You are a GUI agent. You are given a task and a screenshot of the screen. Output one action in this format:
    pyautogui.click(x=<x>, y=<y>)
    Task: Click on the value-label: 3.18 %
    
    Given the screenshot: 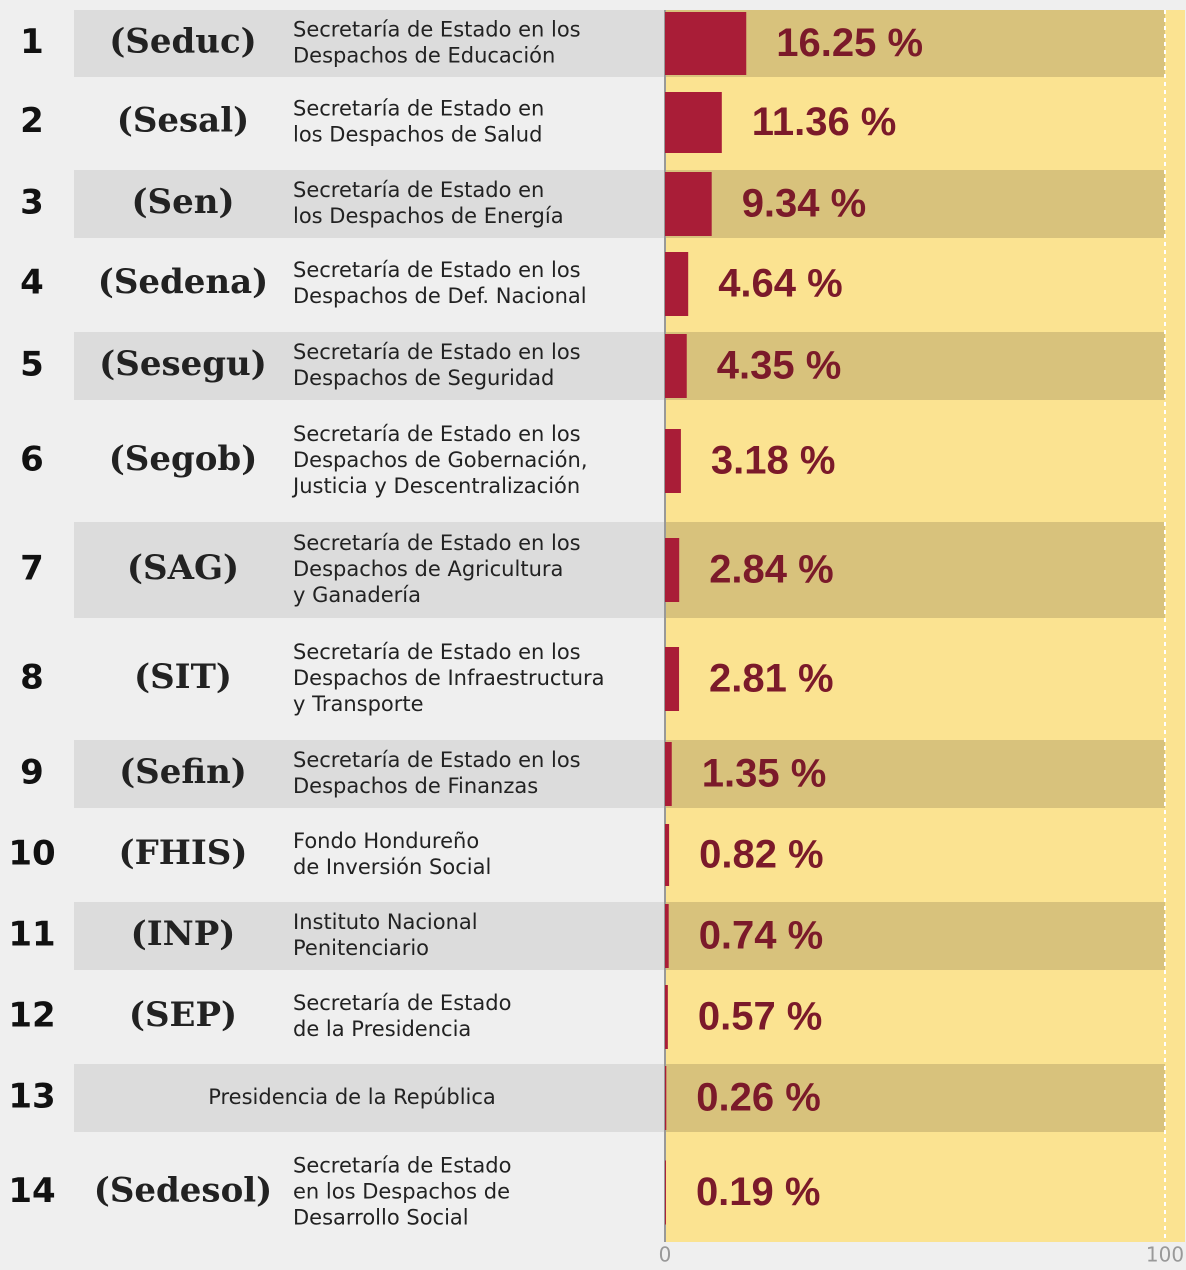 What is the action you would take?
    pyautogui.click(x=773, y=461)
    